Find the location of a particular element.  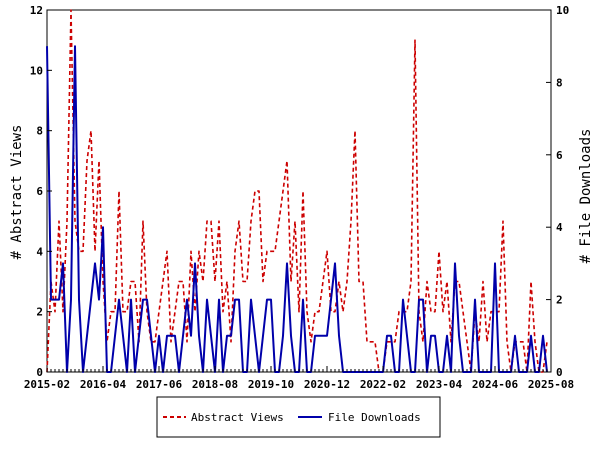

x-tick-label: 2023-04 is located at coordinates (439, 384).